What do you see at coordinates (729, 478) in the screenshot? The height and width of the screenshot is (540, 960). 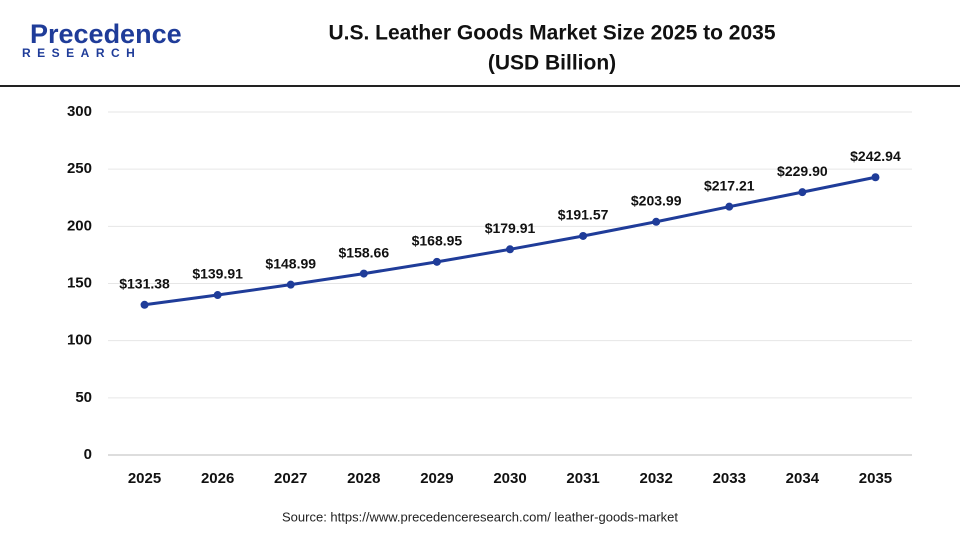 I see `x-tick-label: 2033` at bounding box center [729, 478].